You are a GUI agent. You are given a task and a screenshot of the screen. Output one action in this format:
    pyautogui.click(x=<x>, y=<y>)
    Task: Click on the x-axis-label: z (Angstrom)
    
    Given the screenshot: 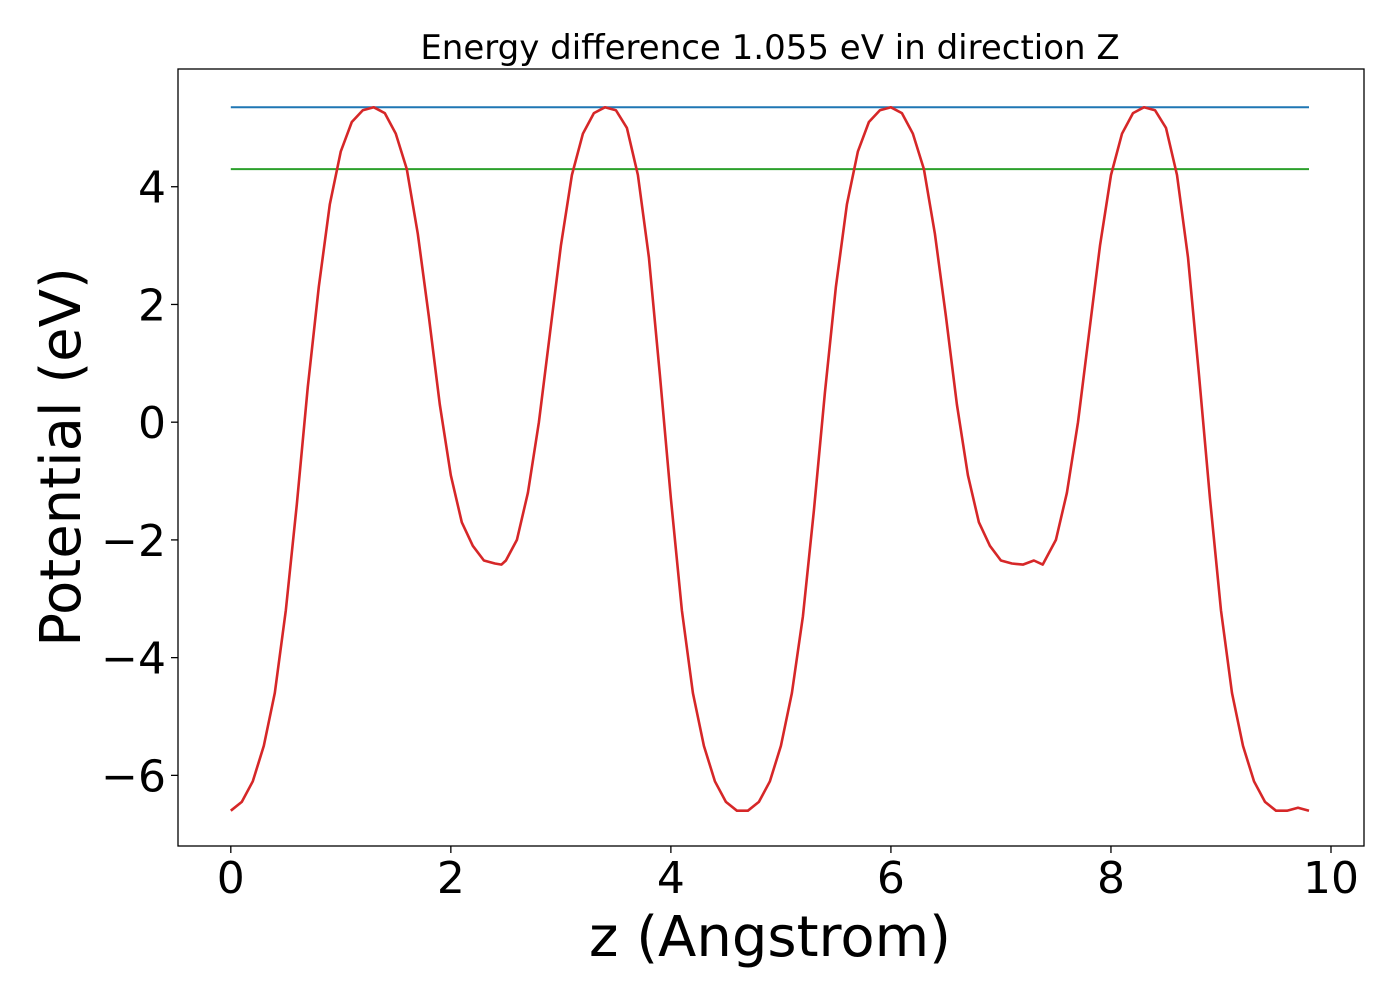 What is the action you would take?
    pyautogui.click(x=770, y=937)
    